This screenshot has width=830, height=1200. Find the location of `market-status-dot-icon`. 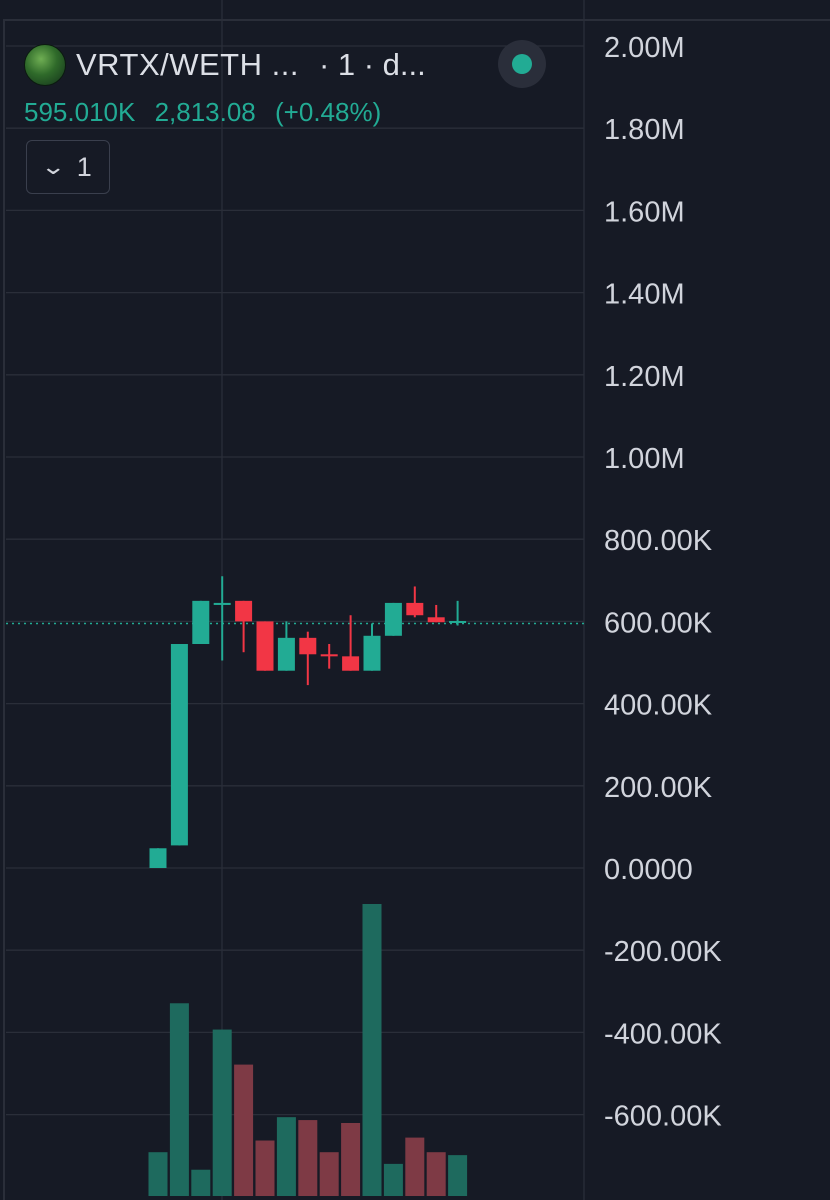

market-status-dot-icon is located at coordinates (522, 64).